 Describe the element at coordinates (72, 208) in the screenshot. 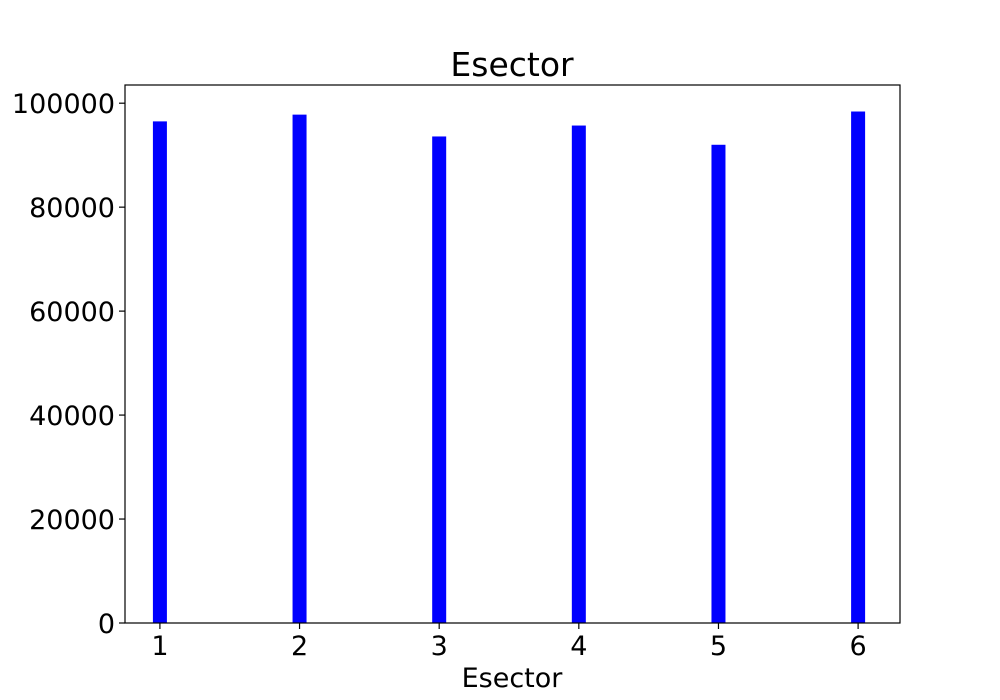

I see `y-tick-label: 80000` at that location.